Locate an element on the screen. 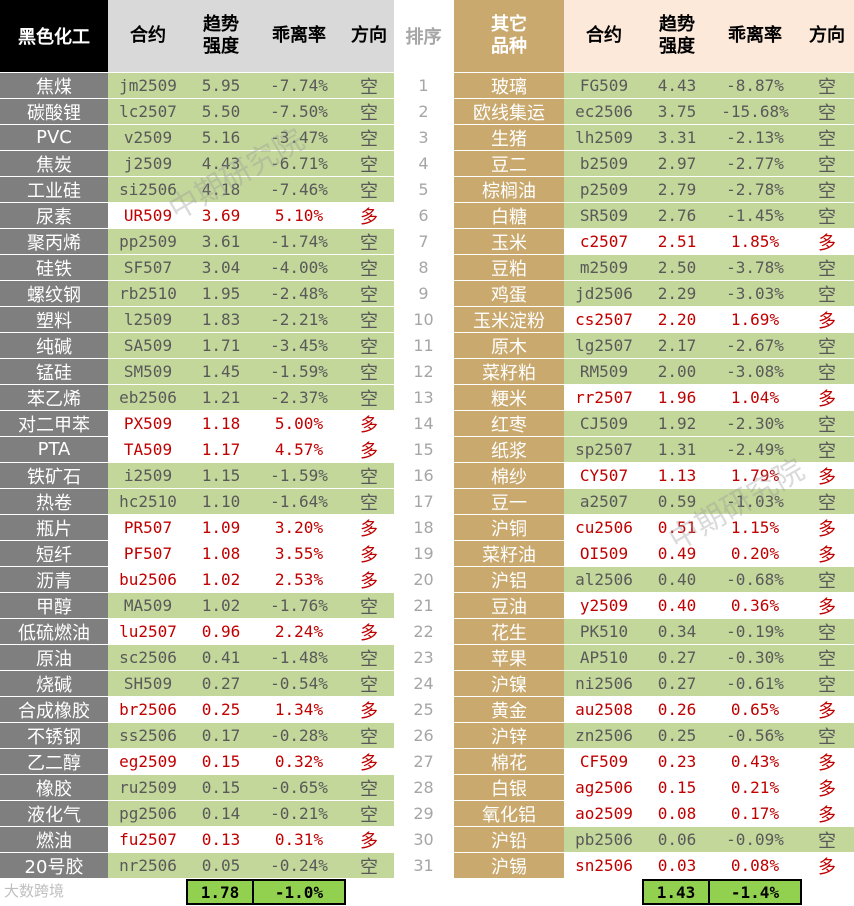  left-row-strength: 0.14 is located at coordinates (221, 813).